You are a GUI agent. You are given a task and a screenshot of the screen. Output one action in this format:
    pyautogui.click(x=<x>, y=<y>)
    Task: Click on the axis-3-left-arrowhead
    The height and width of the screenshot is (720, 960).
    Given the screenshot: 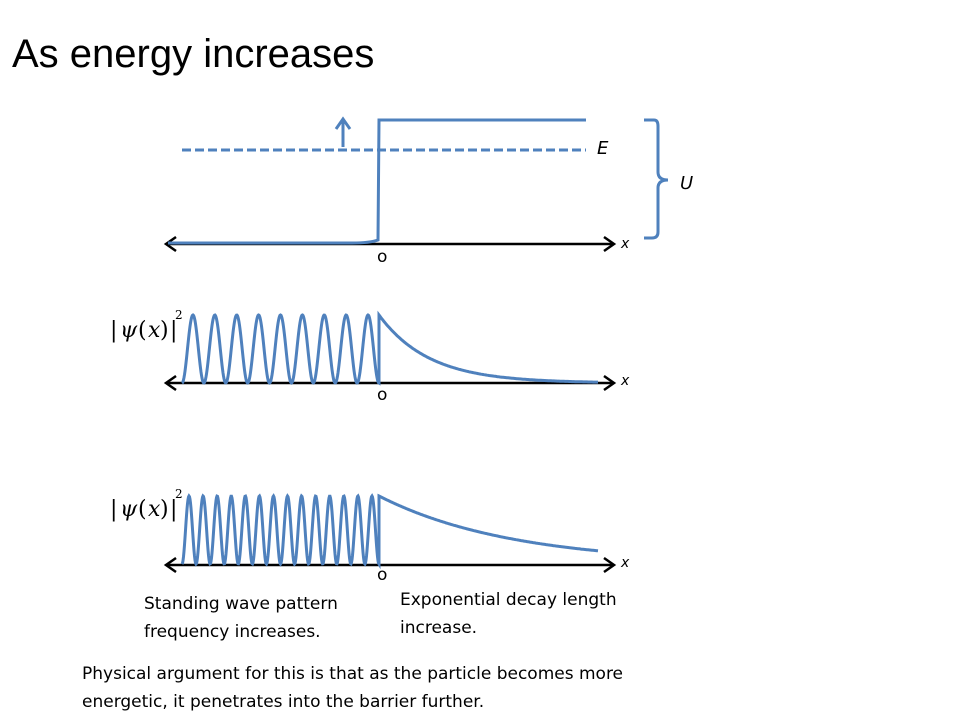 What is the action you would take?
    pyautogui.click(x=170, y=565)
    